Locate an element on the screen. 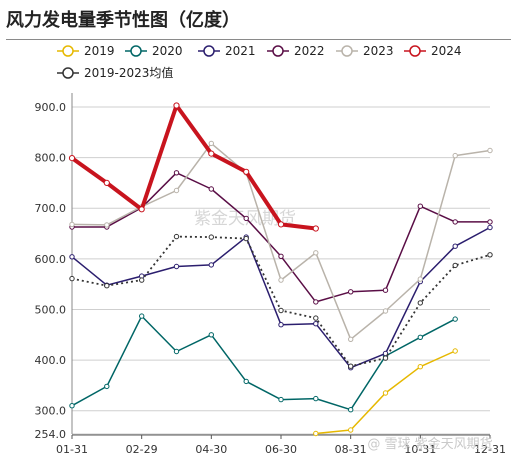 The height and width of the screenshot is (460, 519). x-tick-label: 01-31 is located at coordinates (72, 449).